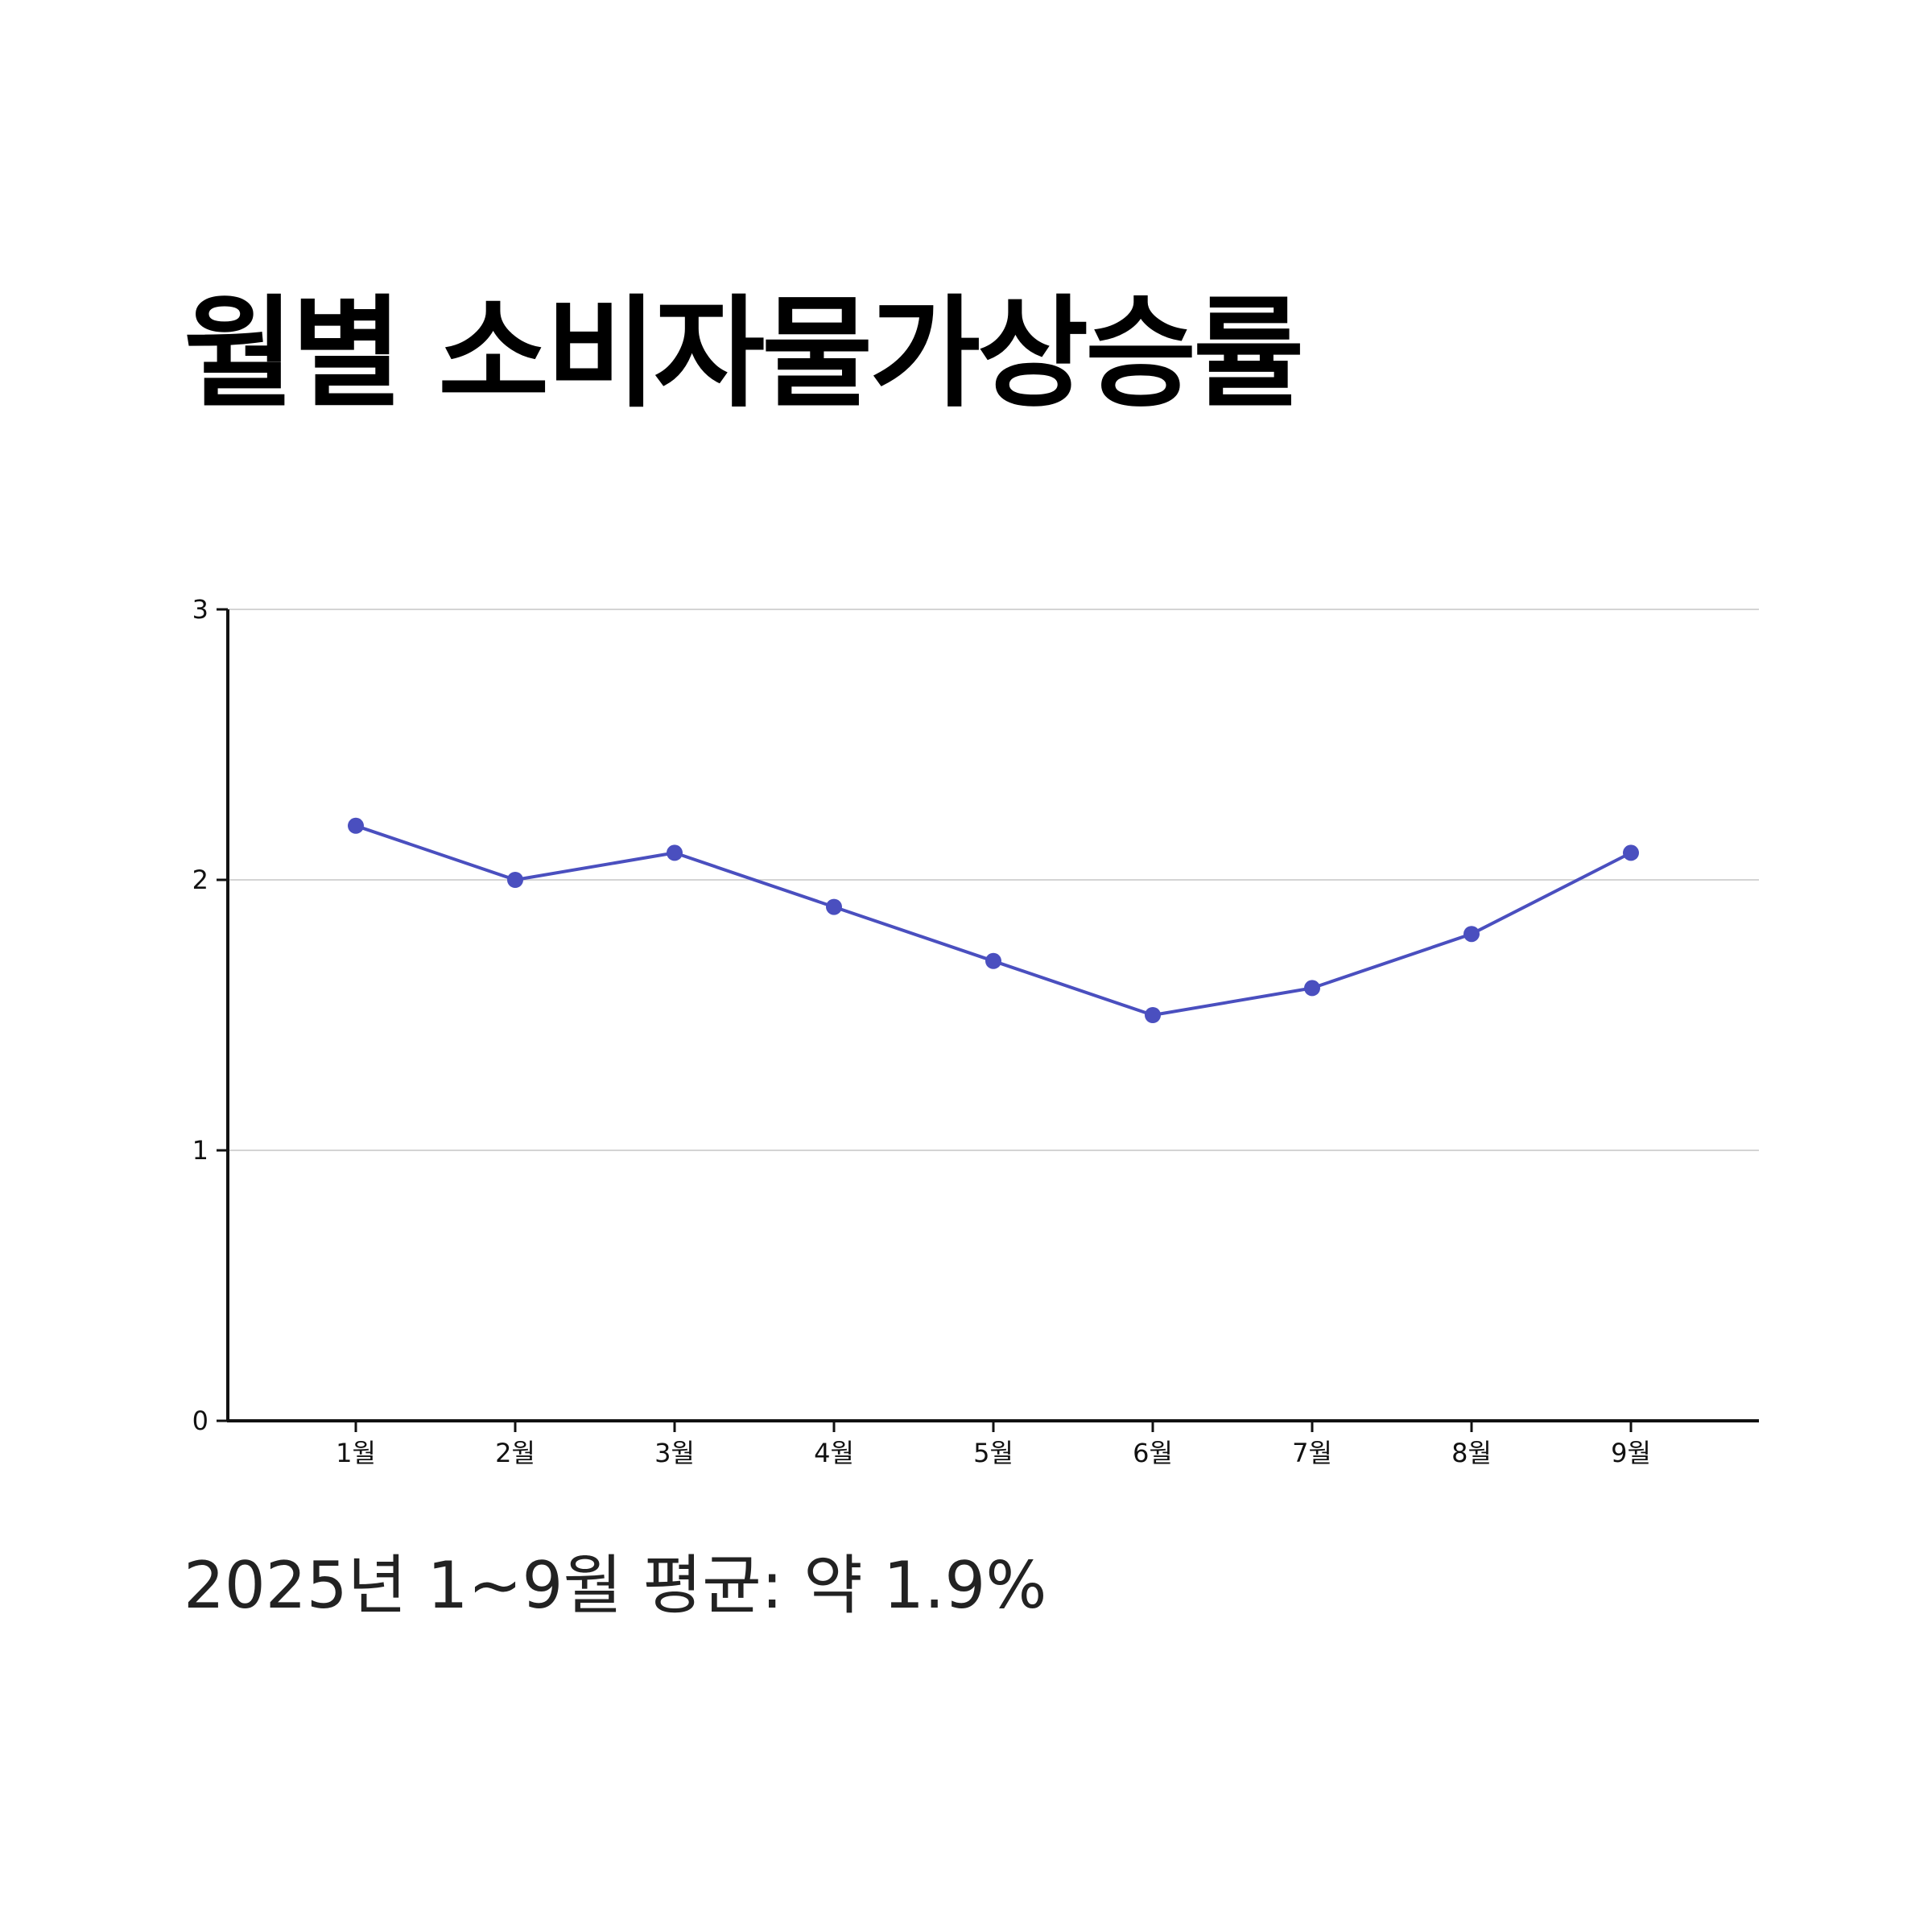 The image size is (1932, 1932). I want to click on x-tick-label: 7월, so click(1312, 1453).